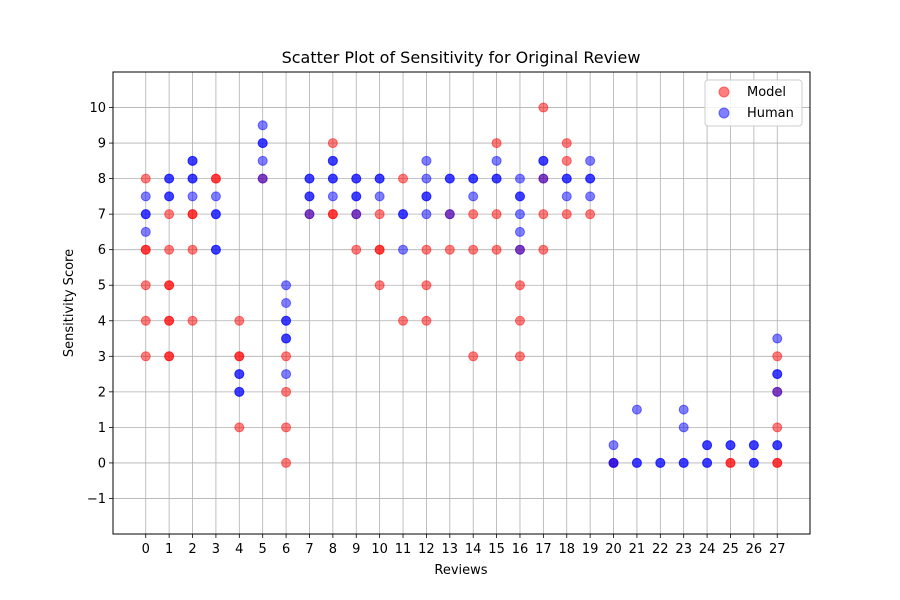  Describe the element at coordinates (637, 549) in the screenshot. I see `x-tick-label: 21` at that location.